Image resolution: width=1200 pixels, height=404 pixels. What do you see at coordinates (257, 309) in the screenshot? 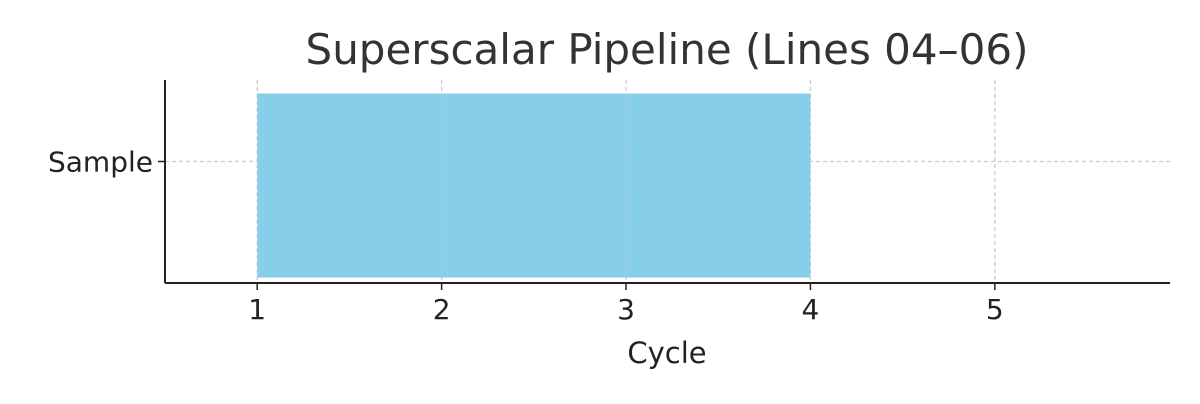
I see `x-tick-label: 1` at bounding box center [257, 309].